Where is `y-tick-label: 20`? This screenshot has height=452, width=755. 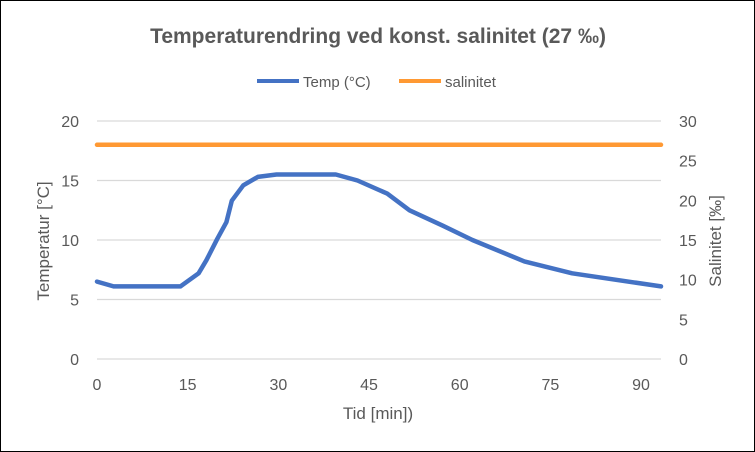 y-tick-label: 20 is located at coordinates (70, 122).